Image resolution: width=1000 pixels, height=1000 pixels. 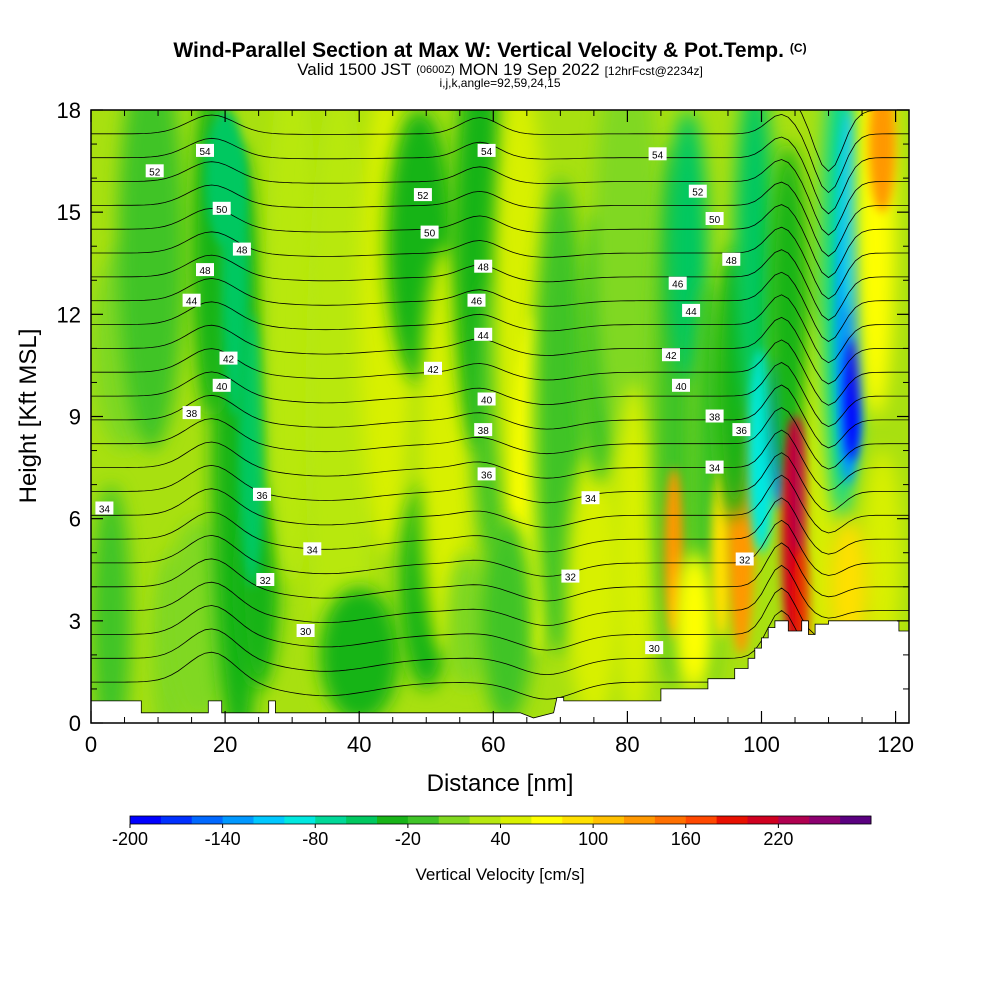 I want to click on chart-subtitle-indices: i,j,k,angle=92,59,24,15, so click(x=499, y=83).